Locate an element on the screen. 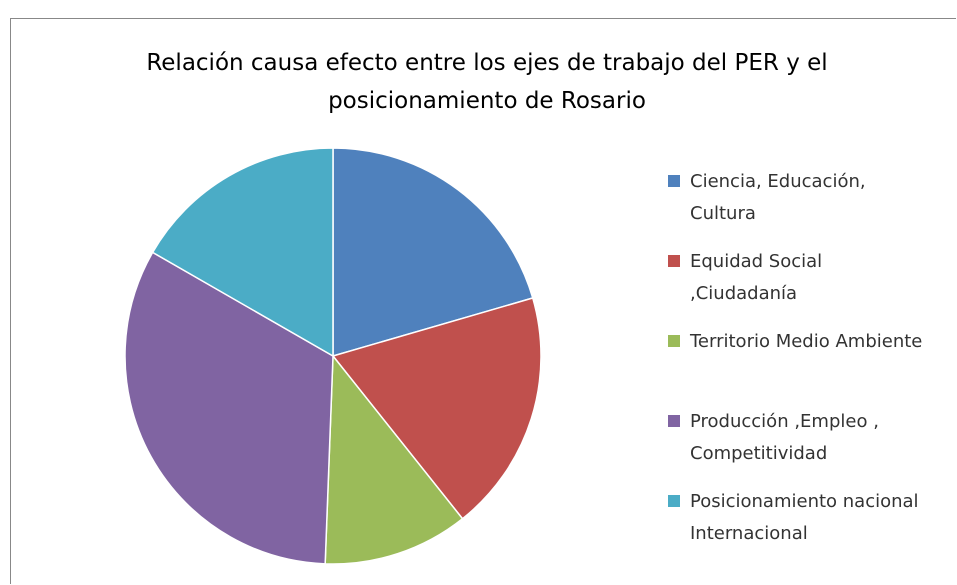 This screenshot has height=585, width=957. legend-item: Ciencia, Educación, Cultura is located at coordinates (810, 206).